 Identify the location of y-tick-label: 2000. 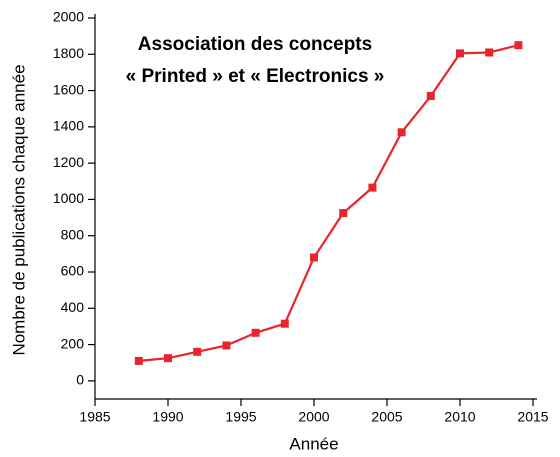
(68, 17).